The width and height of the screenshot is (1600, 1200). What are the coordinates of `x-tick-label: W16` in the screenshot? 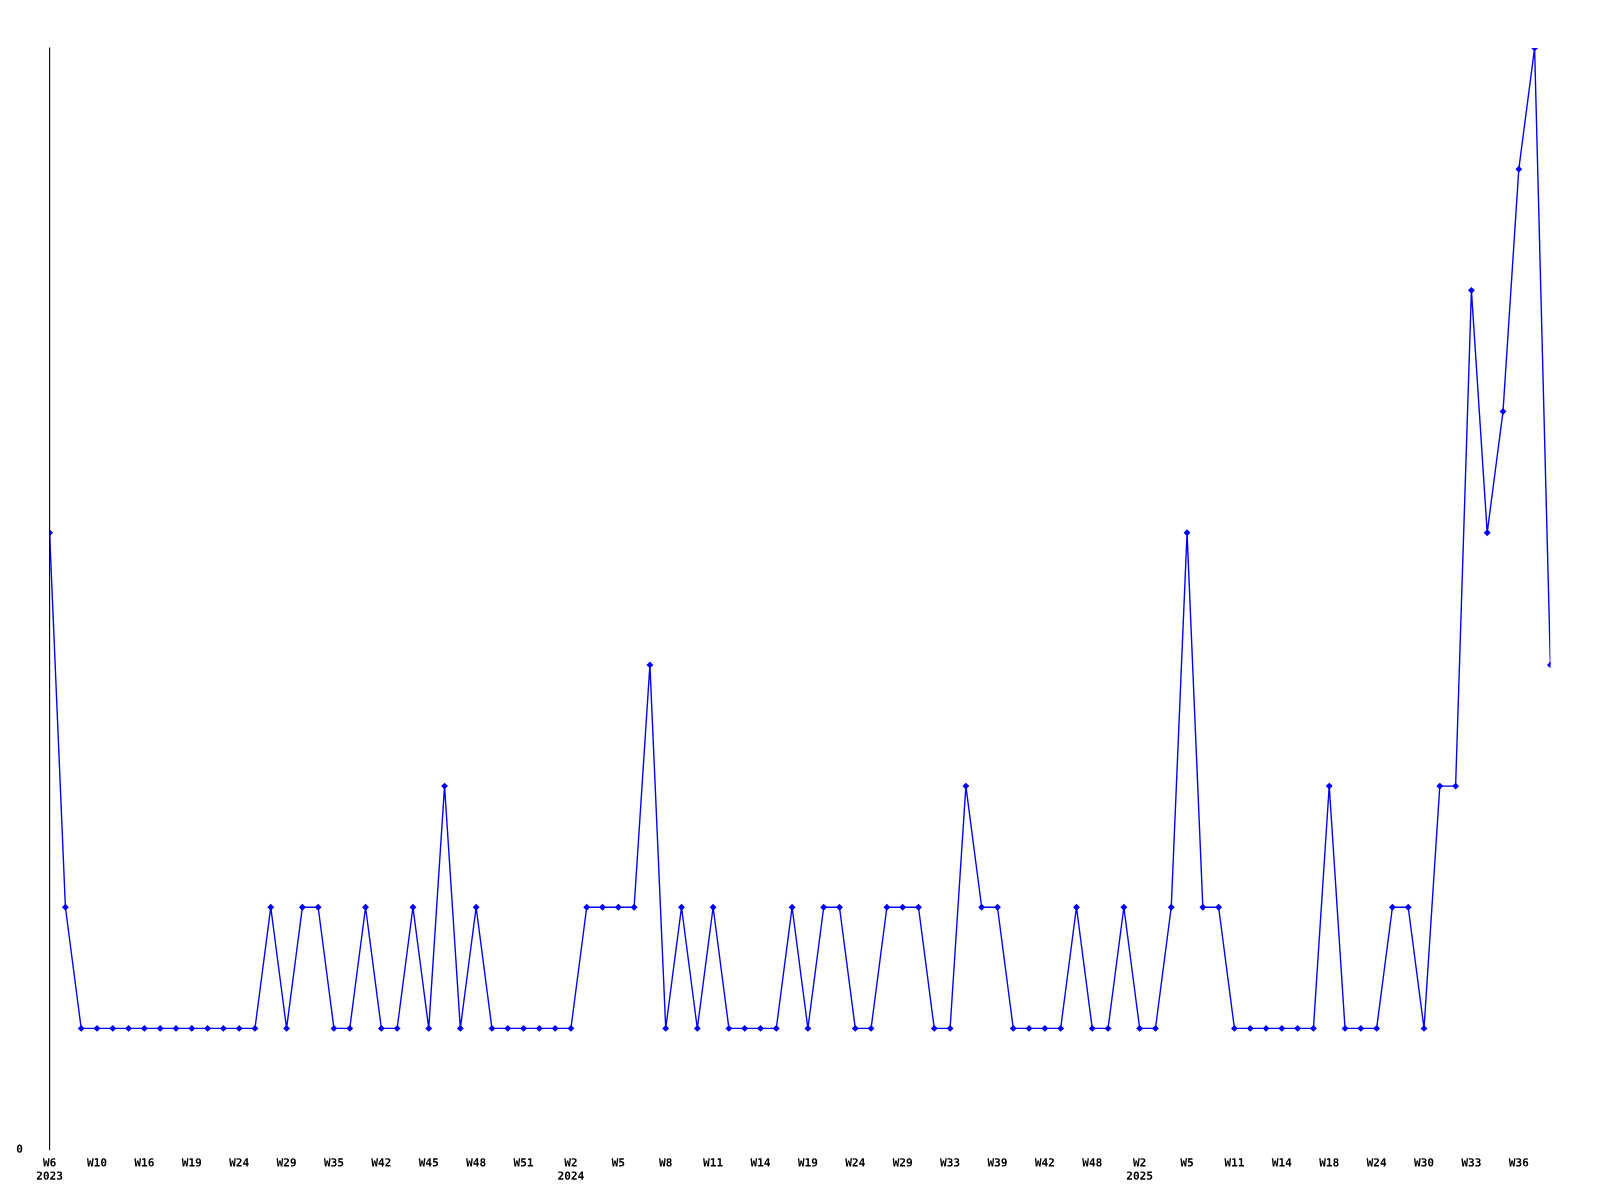 It's located at (144, 1162).